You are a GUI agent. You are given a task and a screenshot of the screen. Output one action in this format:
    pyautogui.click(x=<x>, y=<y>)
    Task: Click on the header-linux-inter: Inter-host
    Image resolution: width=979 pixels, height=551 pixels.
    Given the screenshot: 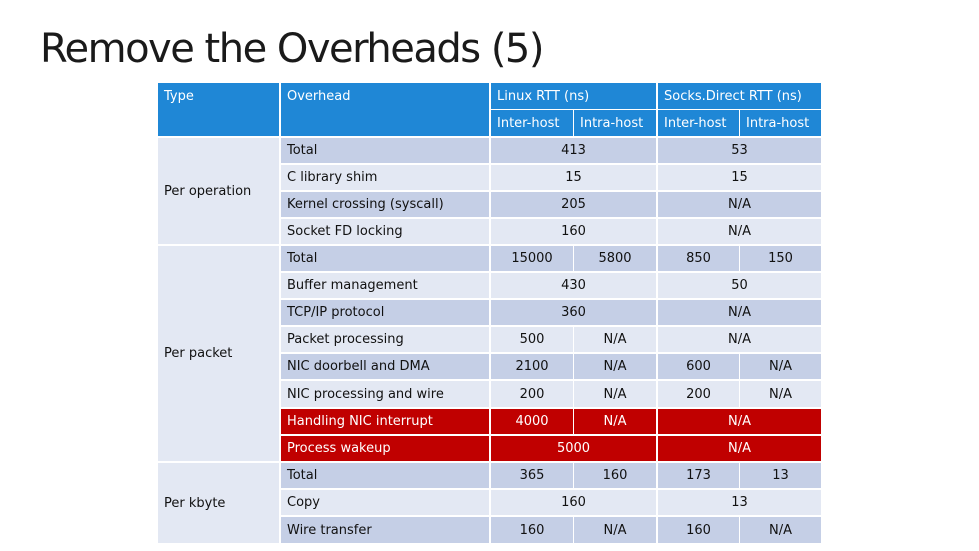 What is the action you would take?
    pyautogui.click(x=532, y=123)
    